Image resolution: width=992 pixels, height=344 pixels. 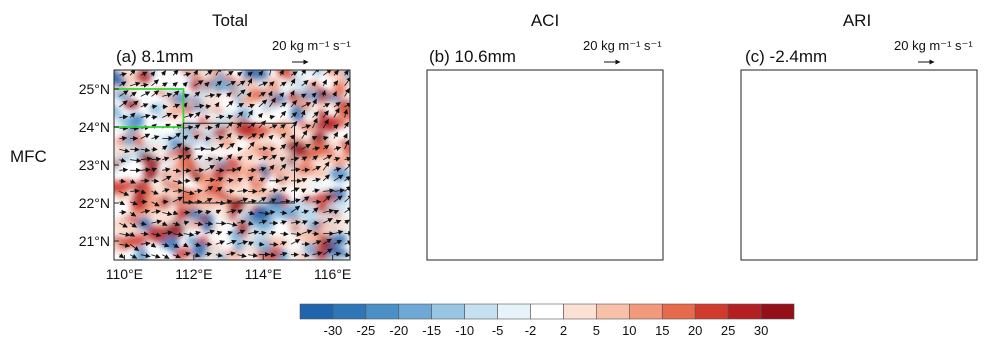 I want to click on lon-tick-label: 110°E, so click(x=124, y=274).